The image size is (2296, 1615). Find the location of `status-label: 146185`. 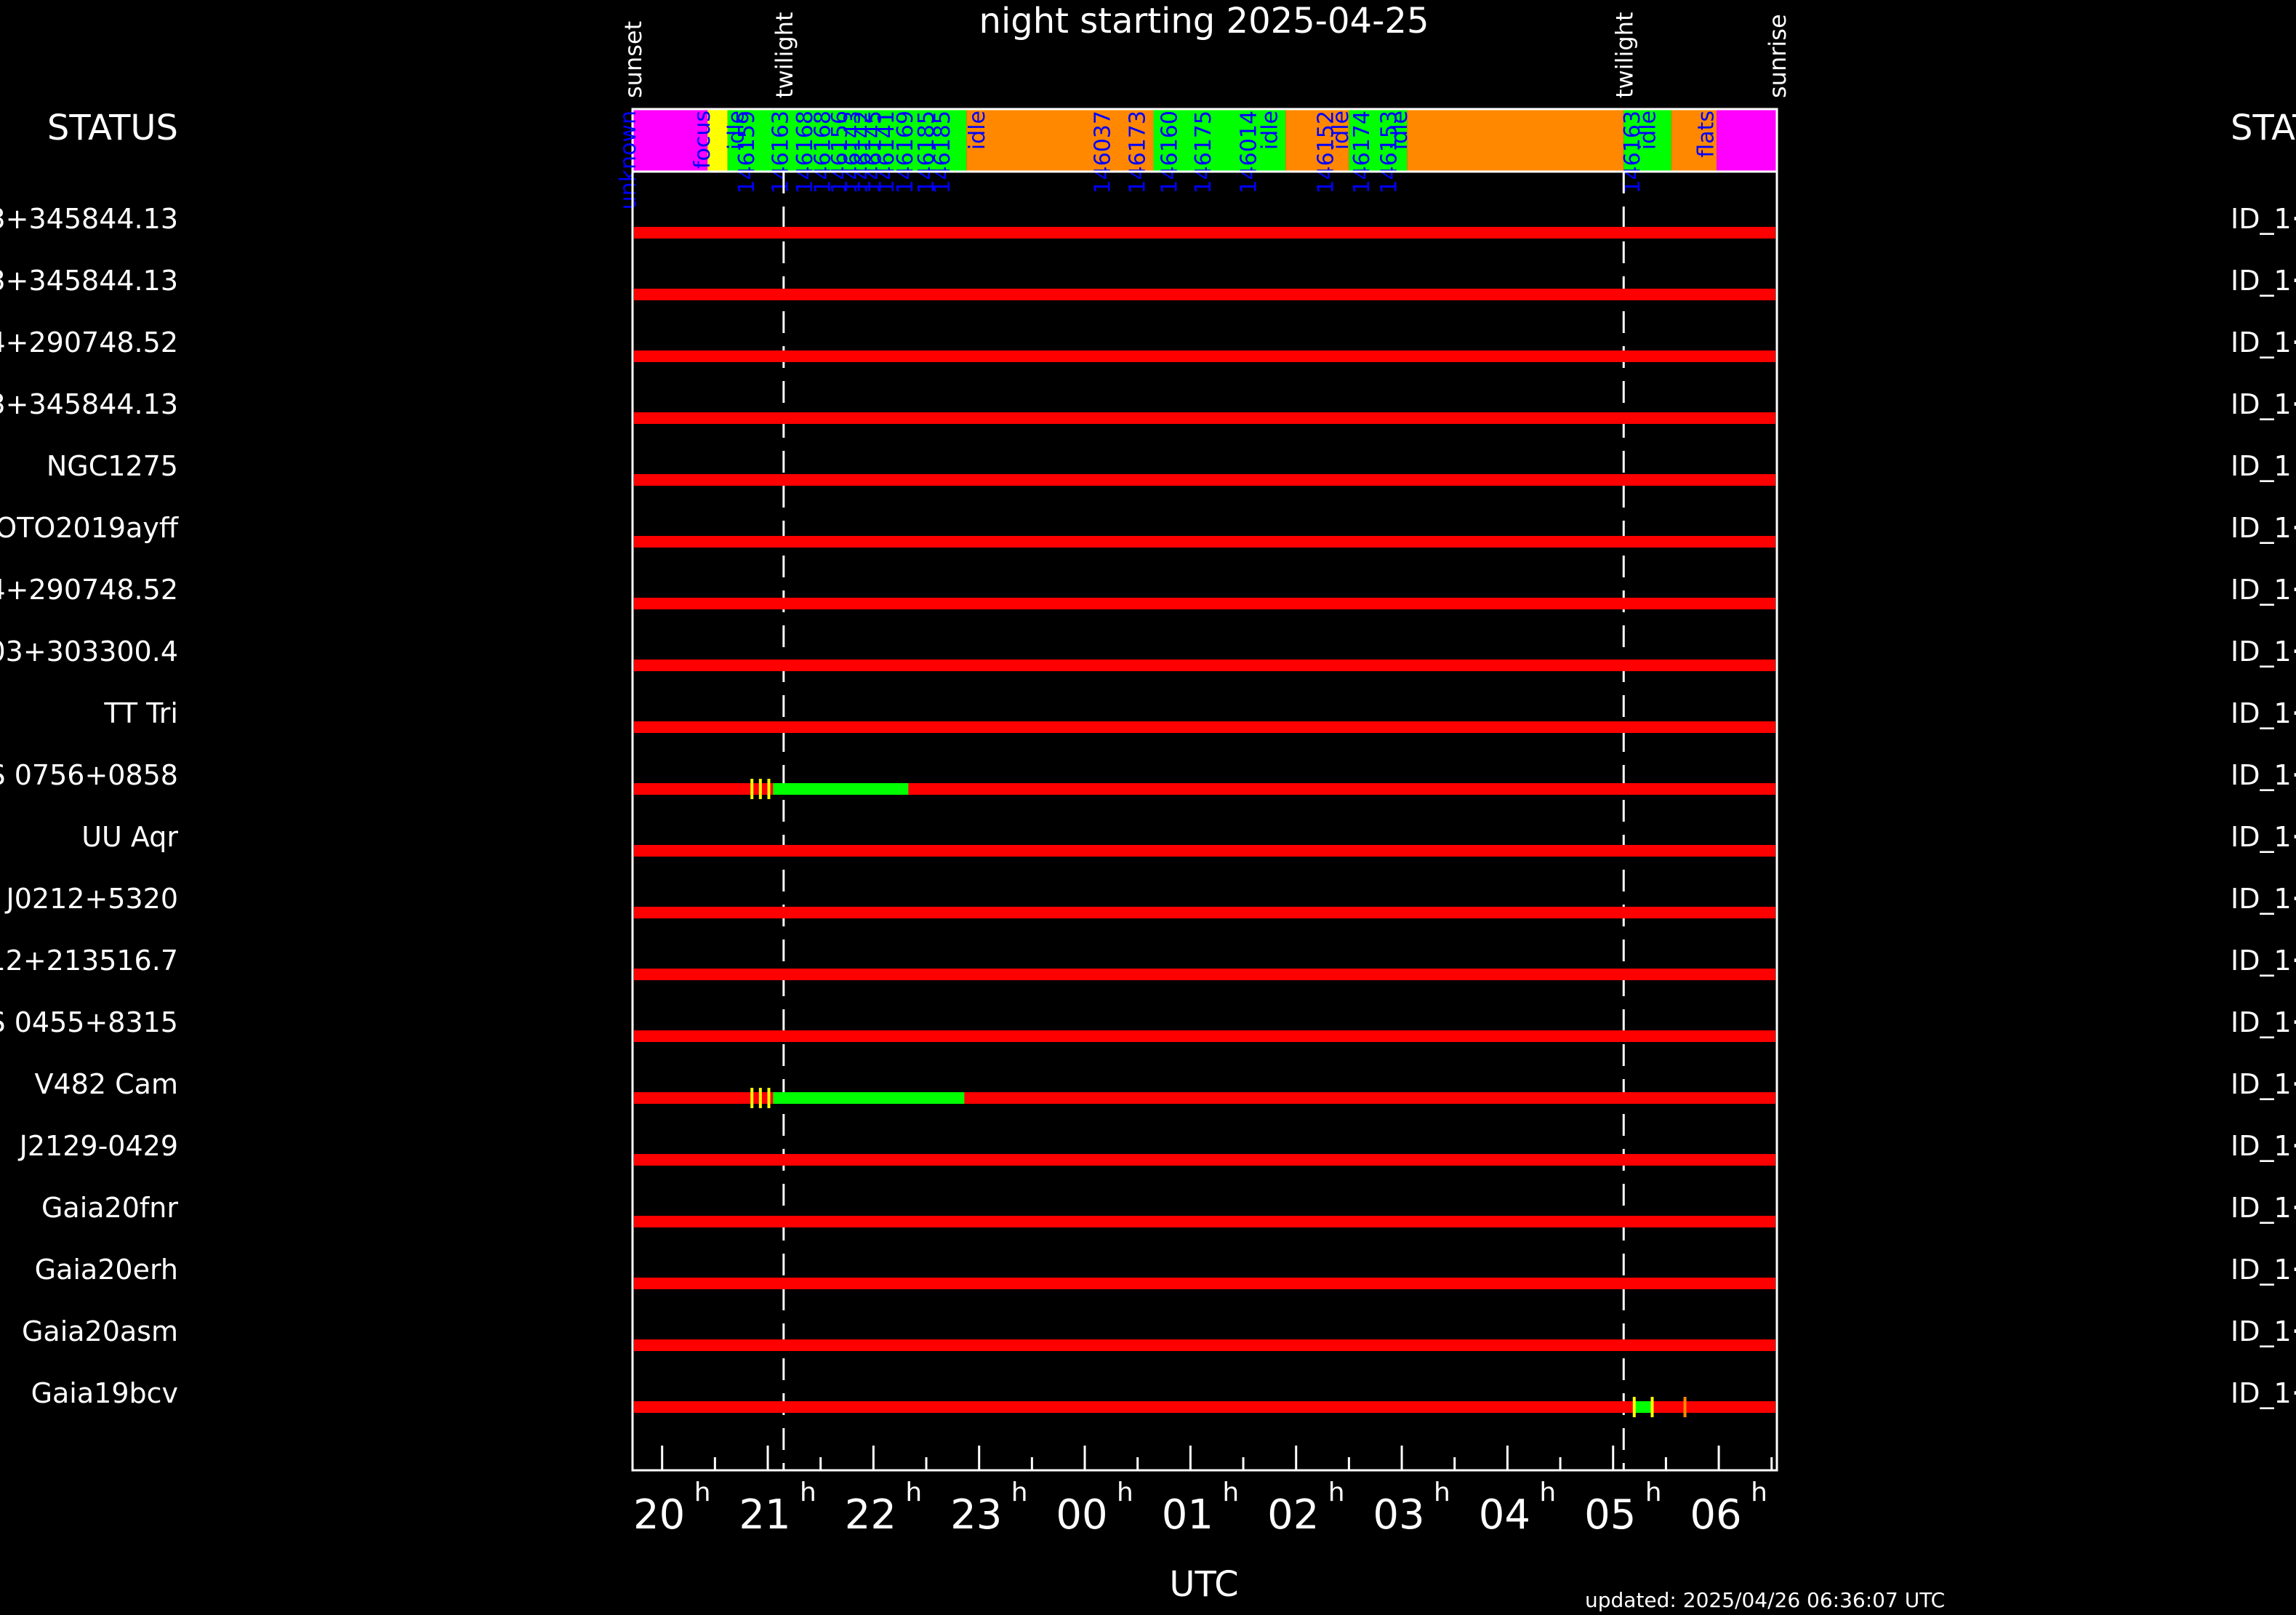

status-label: 146185 is located at coordinates (943, 152).